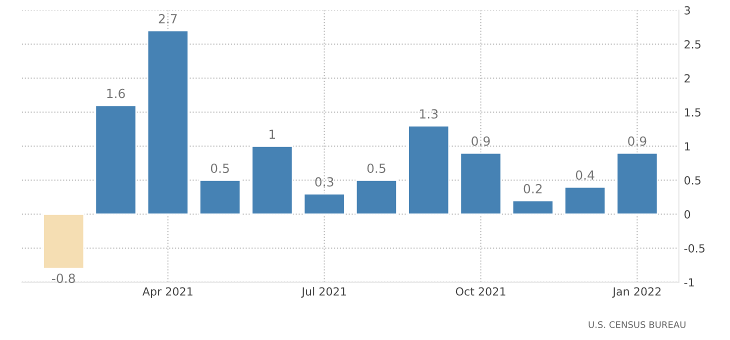 The height and width of the screenshot is (340, 730). I want to click on data-label: 1.6, so click(116, 93).